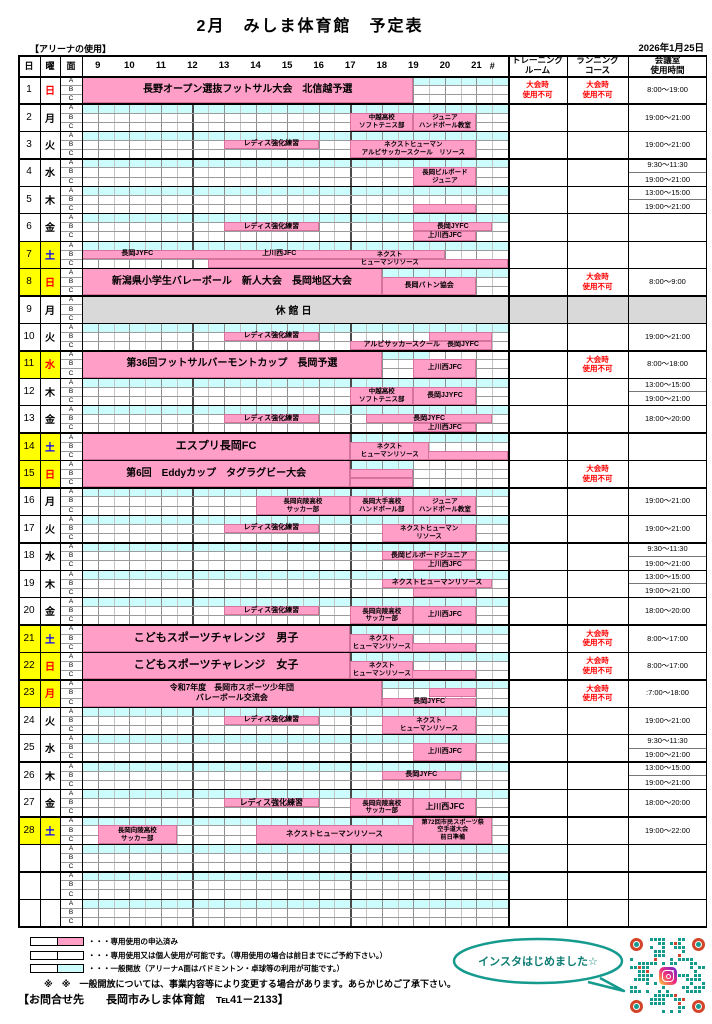 This screenshot has width=712, height=1024. Describe the element at coordinates (232, 281) in the screenshot. I see `event-block: 新潟県小学生バレーボール 新人大会 長岡地区大会` at that location.